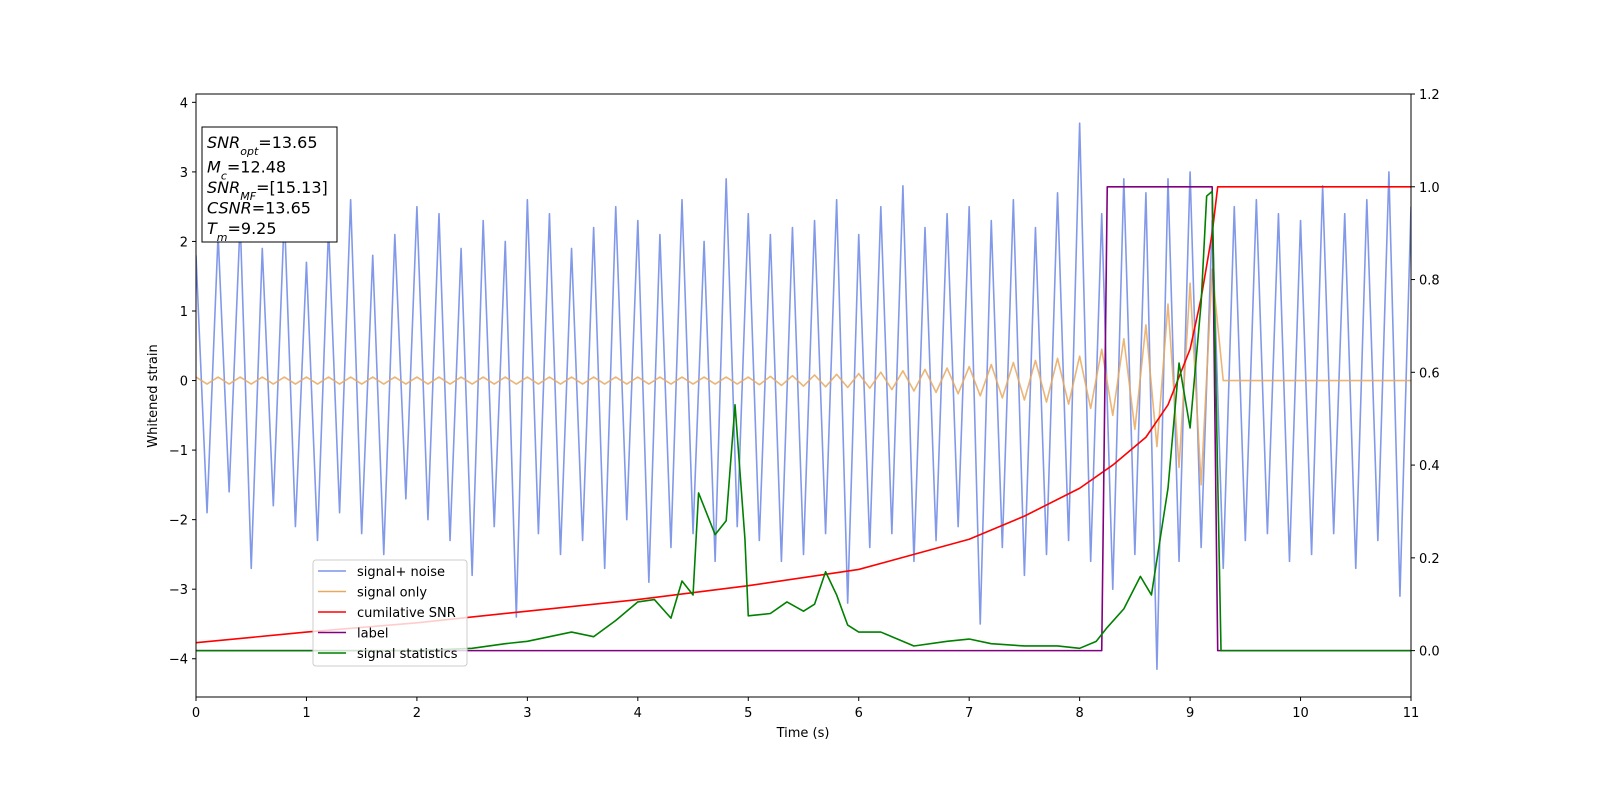 The image size is (1600, 804). What do you see at coordinates (248, 196) in the screenshot?
I see `annotation-subscript: MF` at bounding box center [248, 196].